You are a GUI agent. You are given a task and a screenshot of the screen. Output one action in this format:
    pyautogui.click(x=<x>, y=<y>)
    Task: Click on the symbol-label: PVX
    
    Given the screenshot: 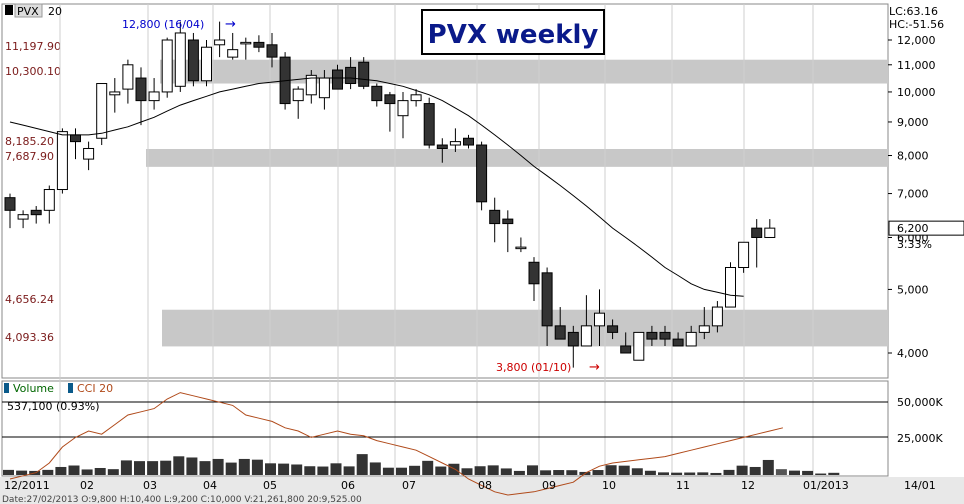 What is the action you would take?
    pyautogui.click(x=28, y=11)
    